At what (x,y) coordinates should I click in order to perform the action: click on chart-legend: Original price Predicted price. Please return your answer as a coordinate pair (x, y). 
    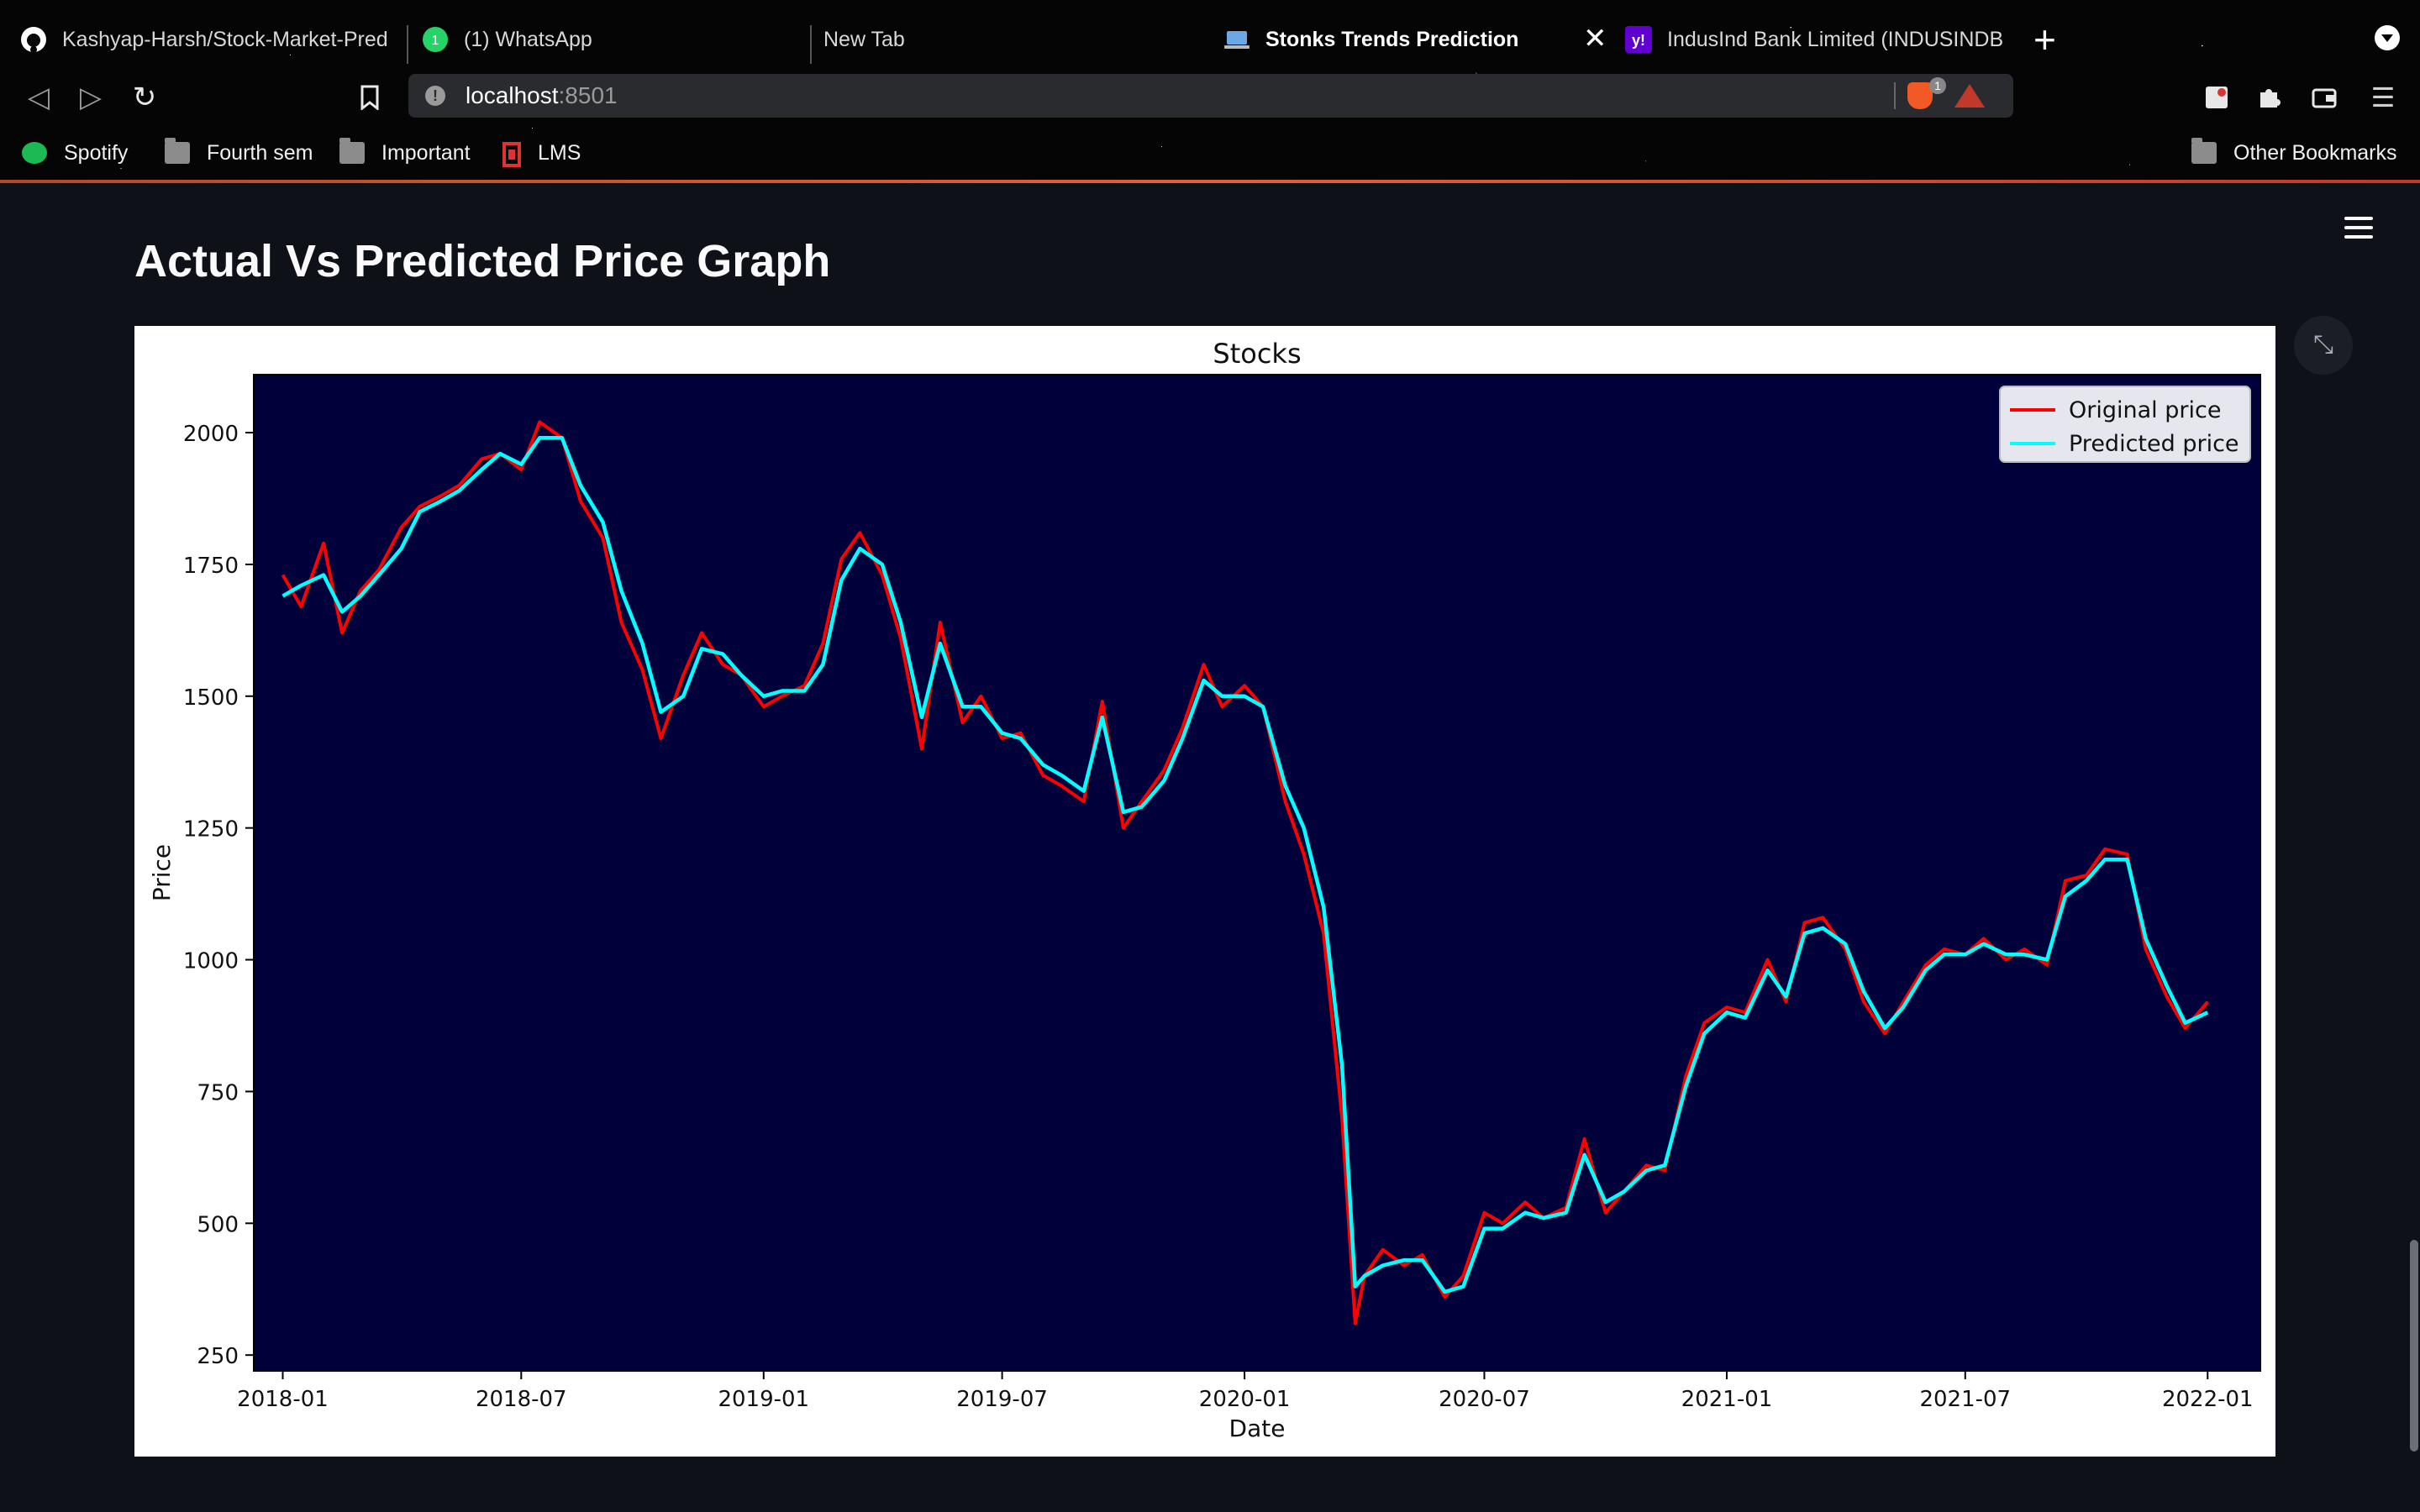
    Looking at the image, I should click on (2125, 424).